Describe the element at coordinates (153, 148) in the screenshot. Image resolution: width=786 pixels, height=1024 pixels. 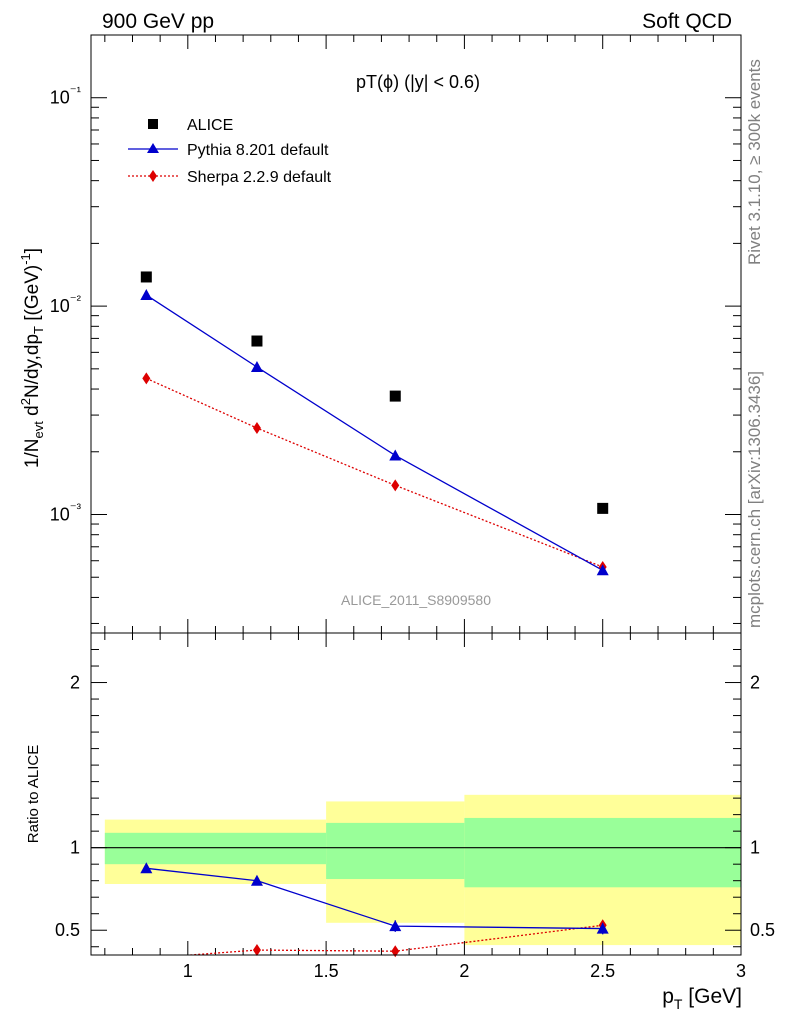
I see `legend-marker-triangle` at that location.